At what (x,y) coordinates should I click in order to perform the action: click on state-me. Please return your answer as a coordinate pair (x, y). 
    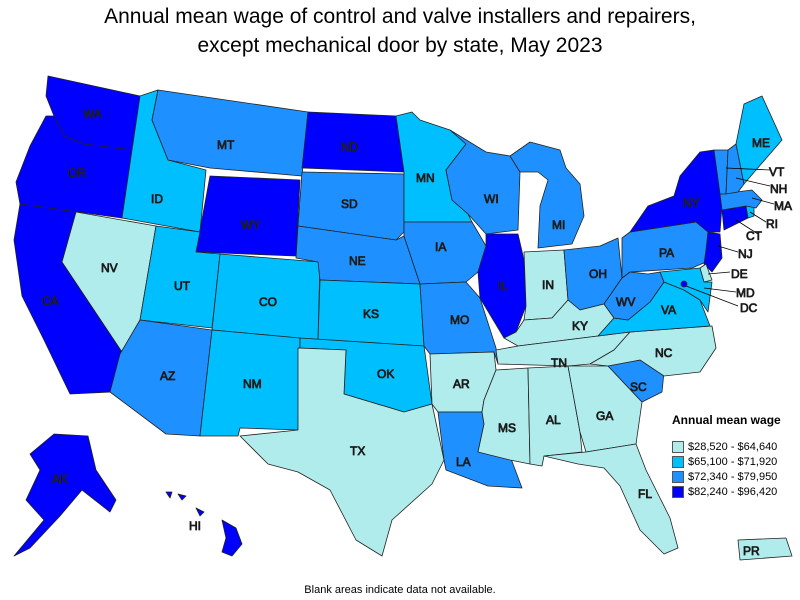
    Looking at the image, I should click on (759, 140).